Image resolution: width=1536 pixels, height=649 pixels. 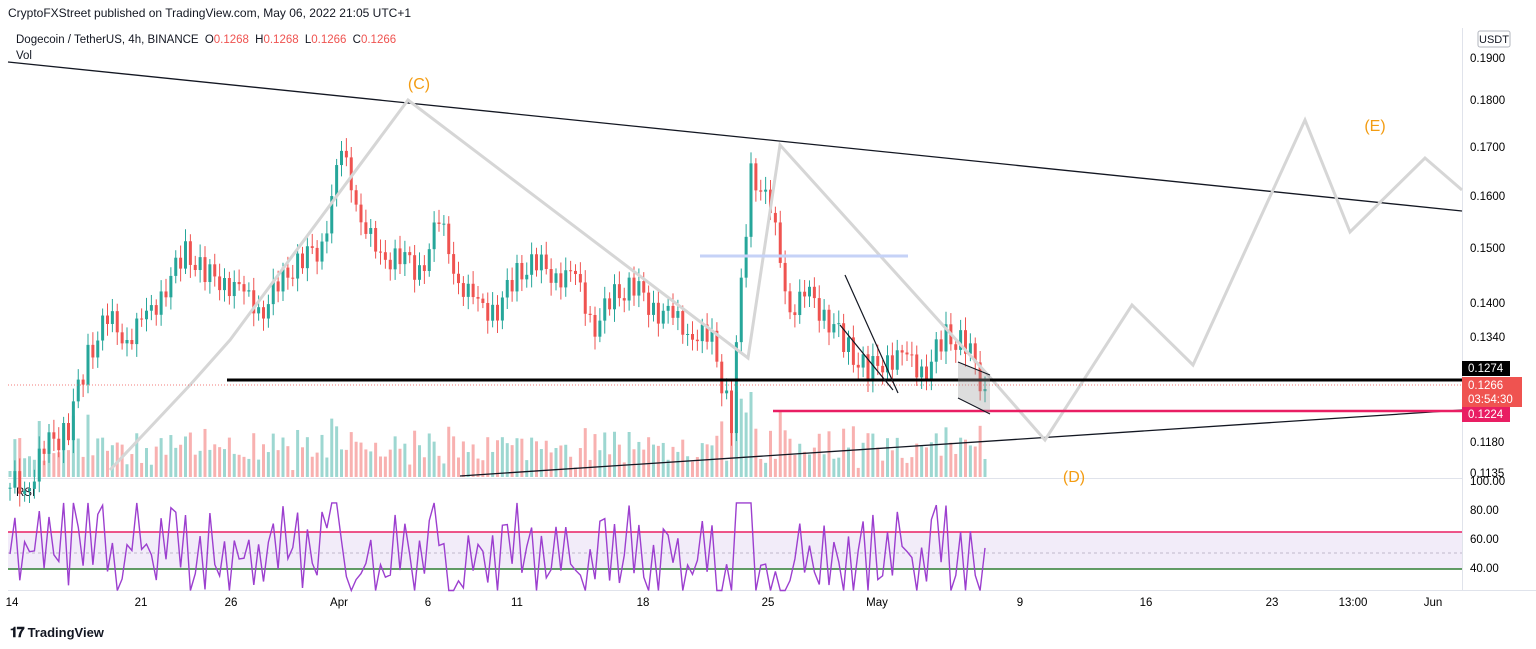 I want to click on tradingview-footer: 𝟏𝟕 TradingView, so click(x=57, y=632).